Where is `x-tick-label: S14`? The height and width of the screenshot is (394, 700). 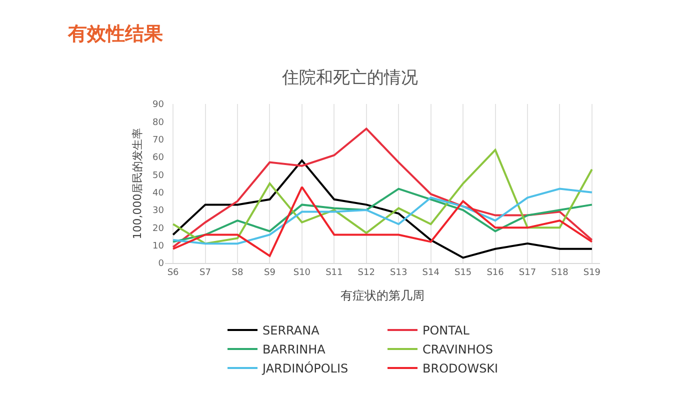 x-tick-label: S14 is located at coordinates (431, 273).